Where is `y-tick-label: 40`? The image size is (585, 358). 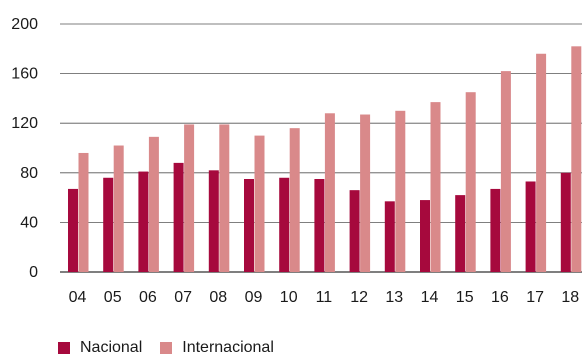 y-tick-label: 40 is located at coordinates (29, 222).